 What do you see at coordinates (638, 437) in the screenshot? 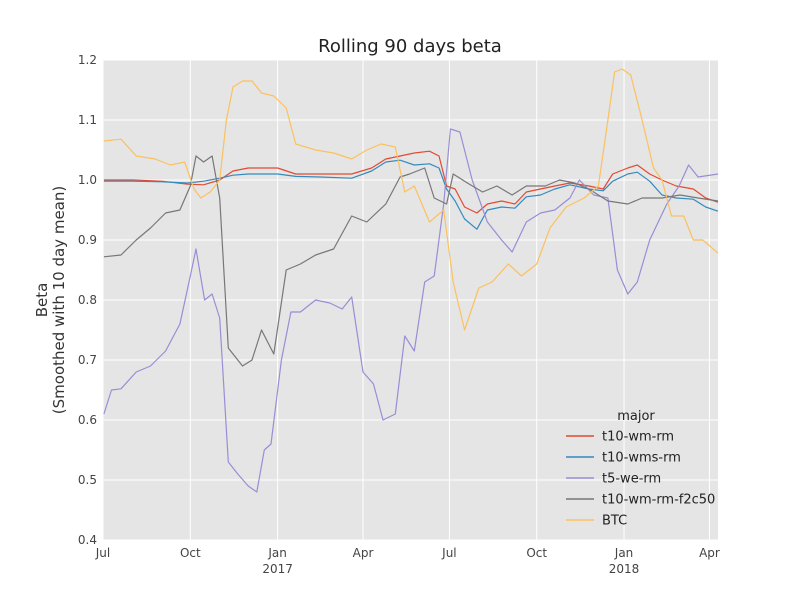
I see `legend-label: t10-wm-rm` at bounding box center [638, 437].